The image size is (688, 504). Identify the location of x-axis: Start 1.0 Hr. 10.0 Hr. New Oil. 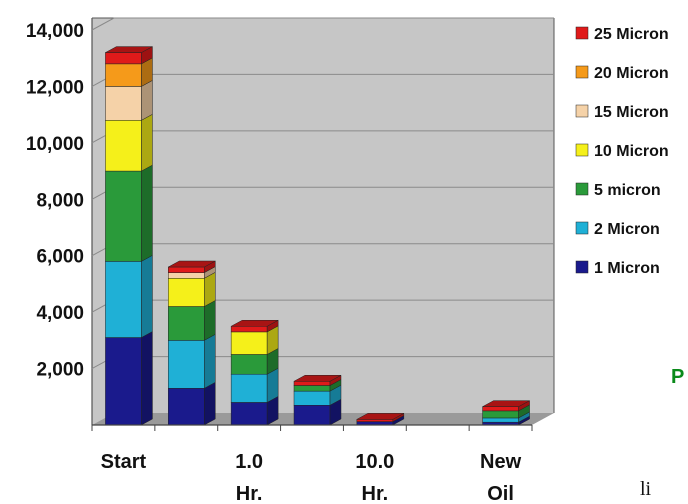
(312, 464).